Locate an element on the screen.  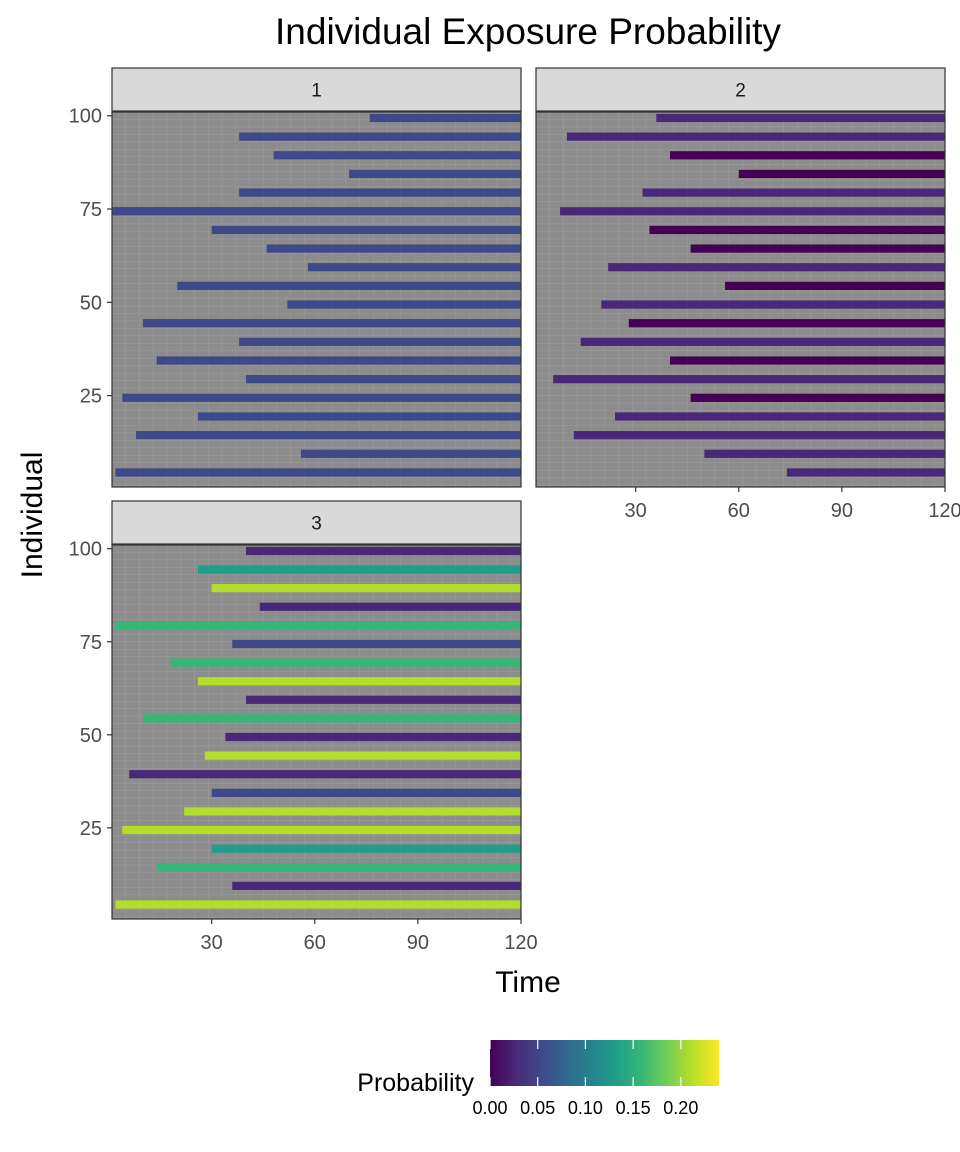
legend-tick-label: 0.05 is located at coordinates (537, 1108).